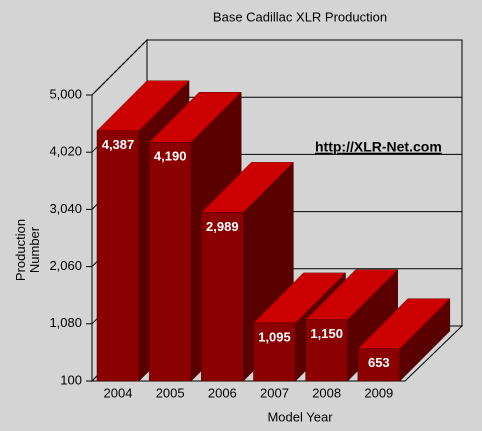  I want to click on data-label: 1,150, so click(326, 333).